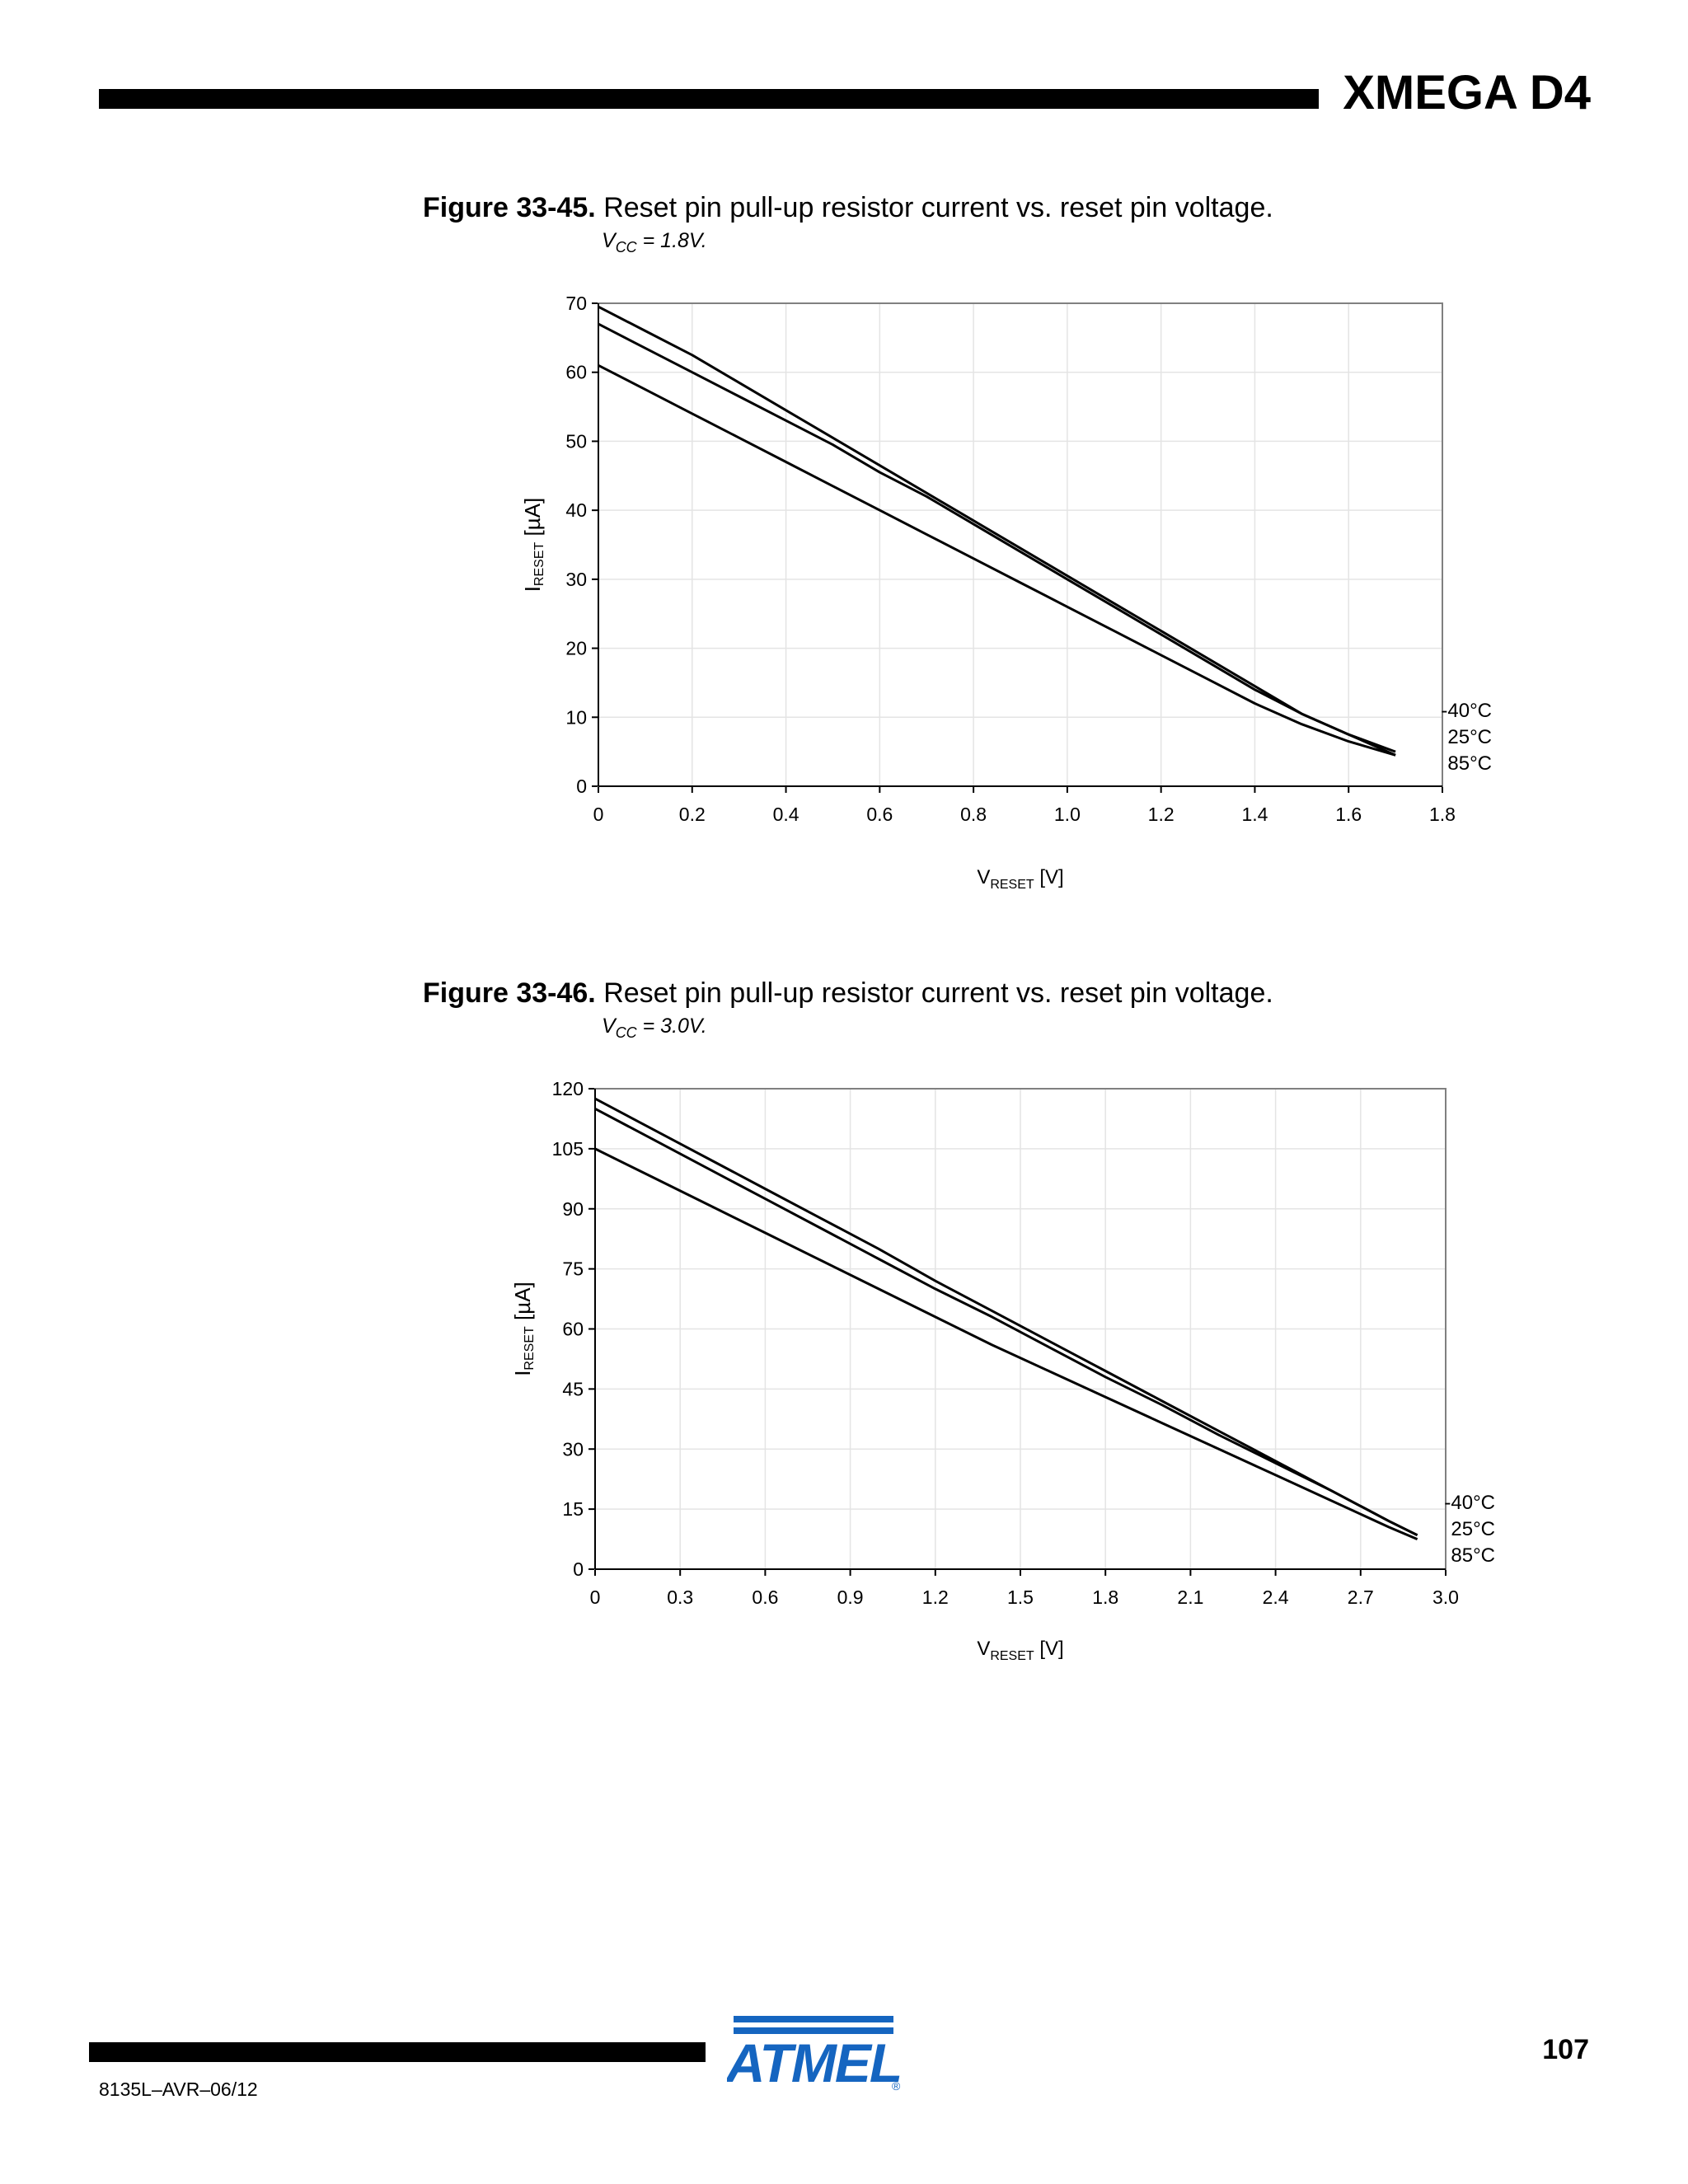  What do you see at coordinates (576, 579) in the screenshot?
I see `y-tick-label: 30` at bounding box center [576, 579].